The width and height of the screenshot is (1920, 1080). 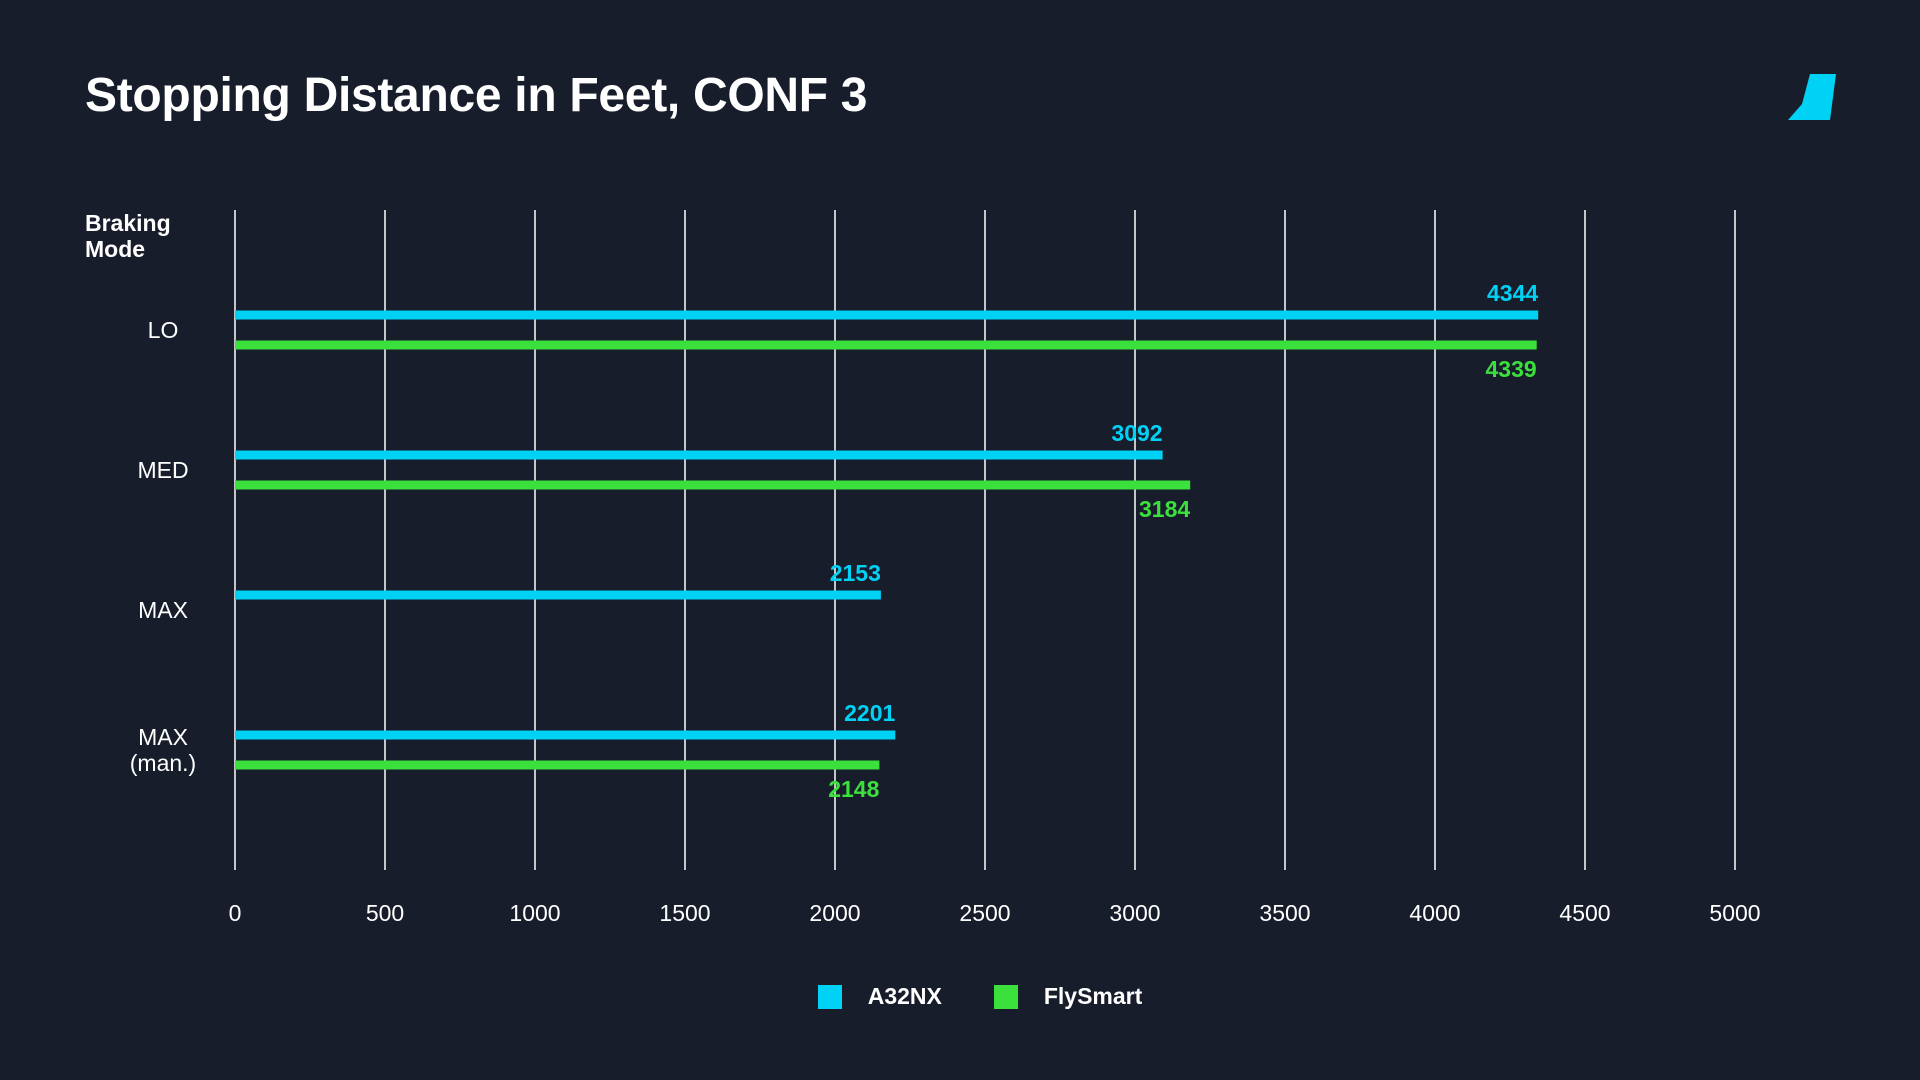 I want to click on chart-title: Stopping Distance in Feet, CONF 3, so click(x=476, y=95).